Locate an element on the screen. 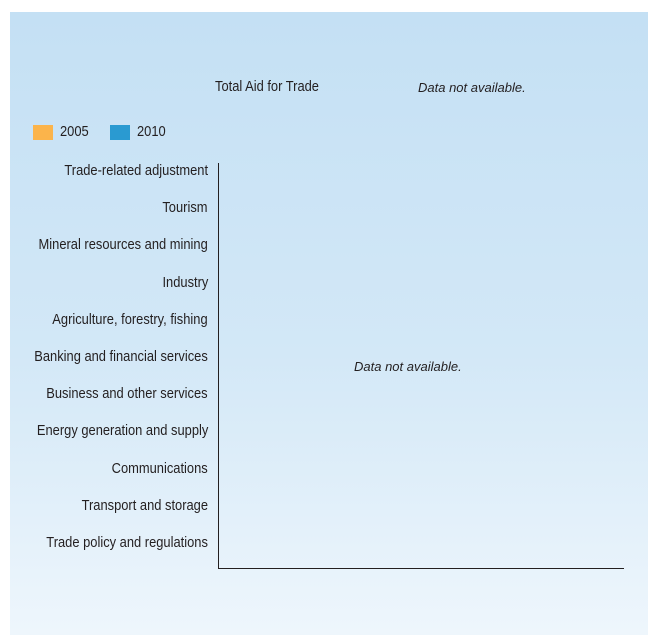  legend-label-2005: 2005 is located at coordinates (74, 131).